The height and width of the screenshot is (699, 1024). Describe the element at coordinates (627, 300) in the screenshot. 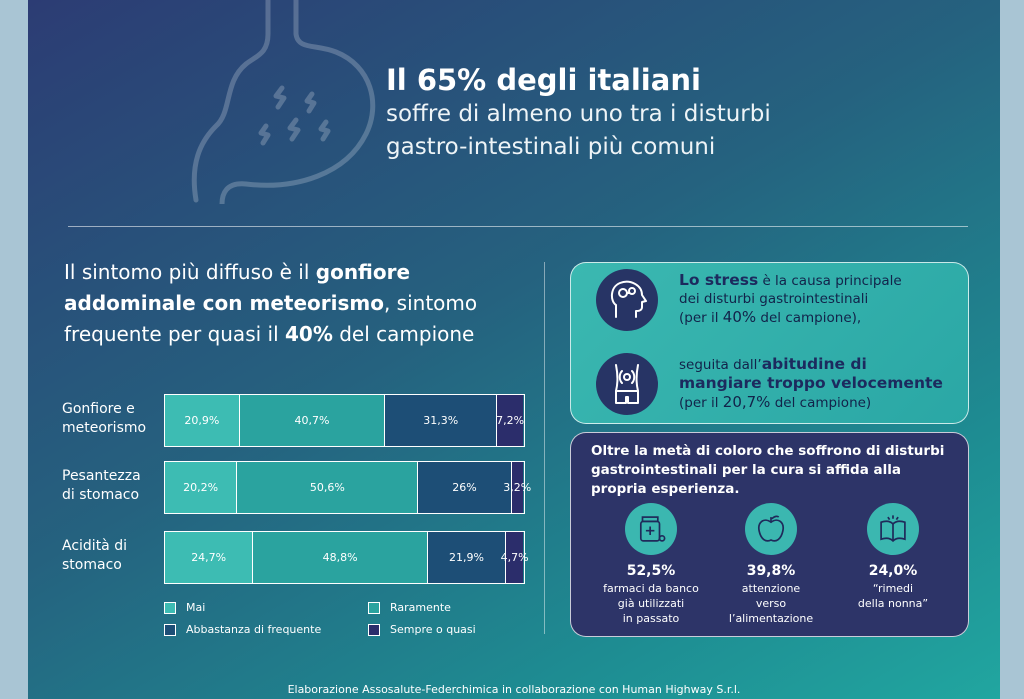

I see `head-stress-icon` at that location.